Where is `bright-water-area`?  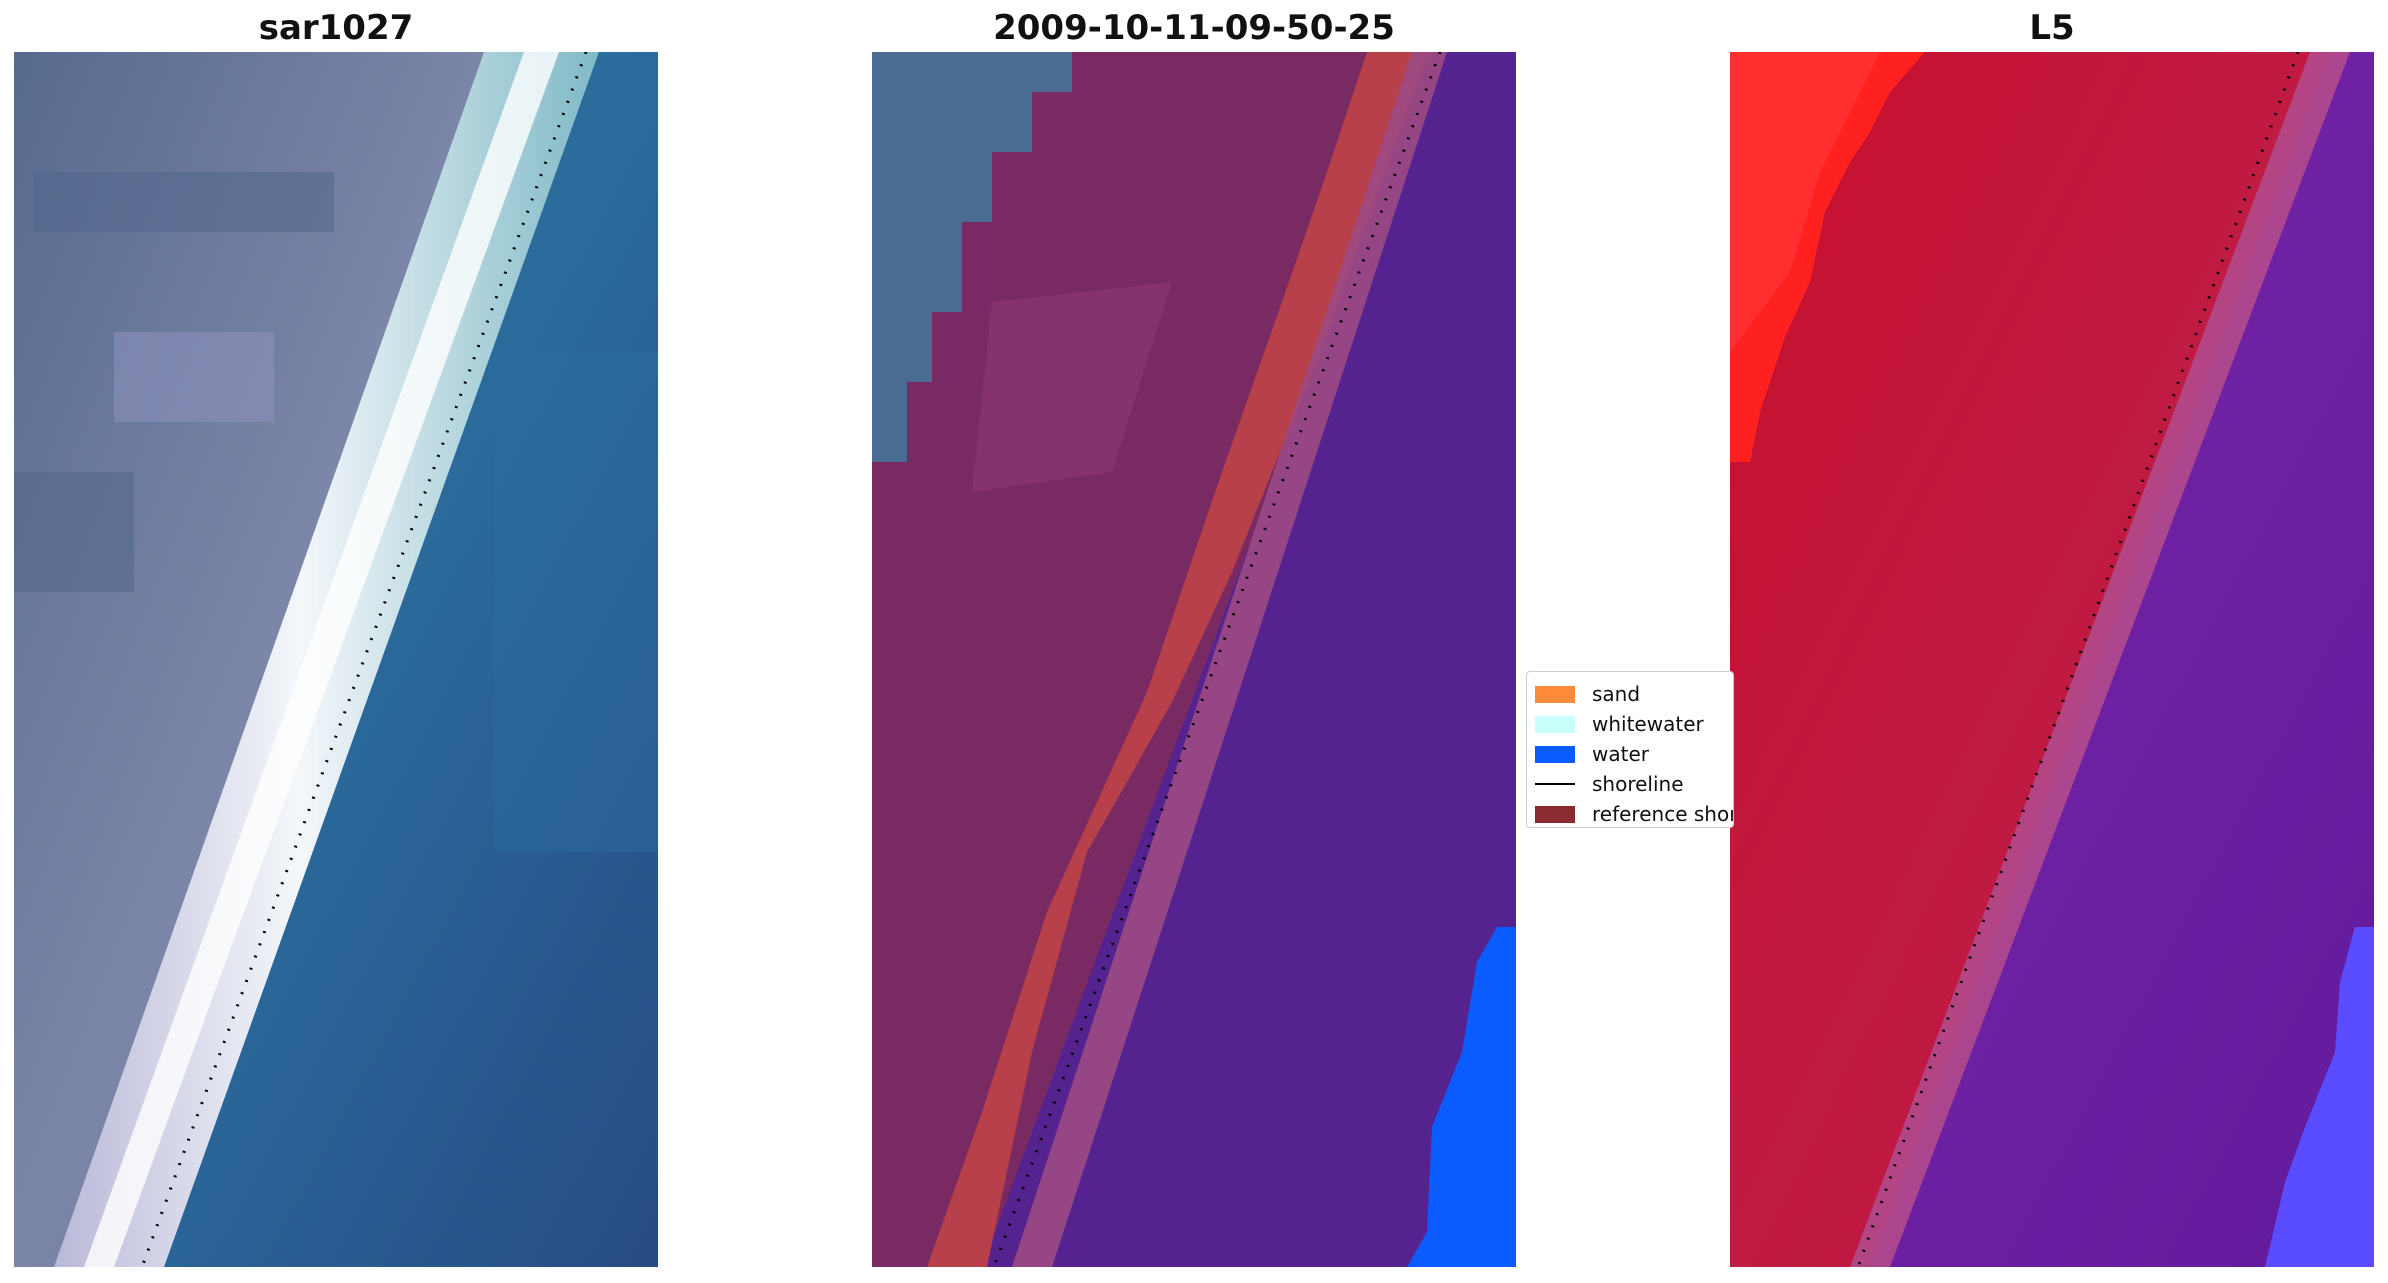
bright-water-area is located at coordinates (1461, 1097).